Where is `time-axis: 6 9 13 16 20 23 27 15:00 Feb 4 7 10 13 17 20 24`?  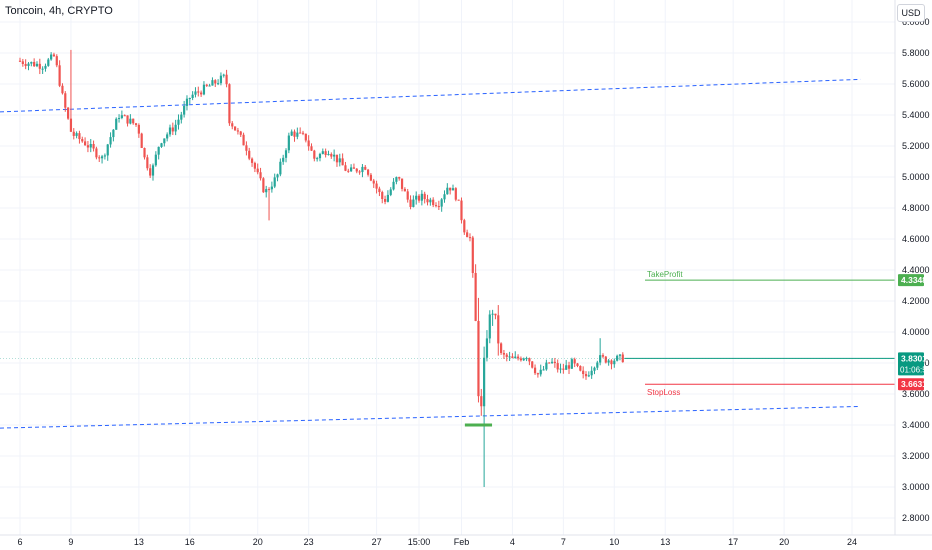 time-axis: 6 9 13 16 20 23 27 15:00 Feb 4 7 10 13 17 20 24 is located at coordinates (437, 542).